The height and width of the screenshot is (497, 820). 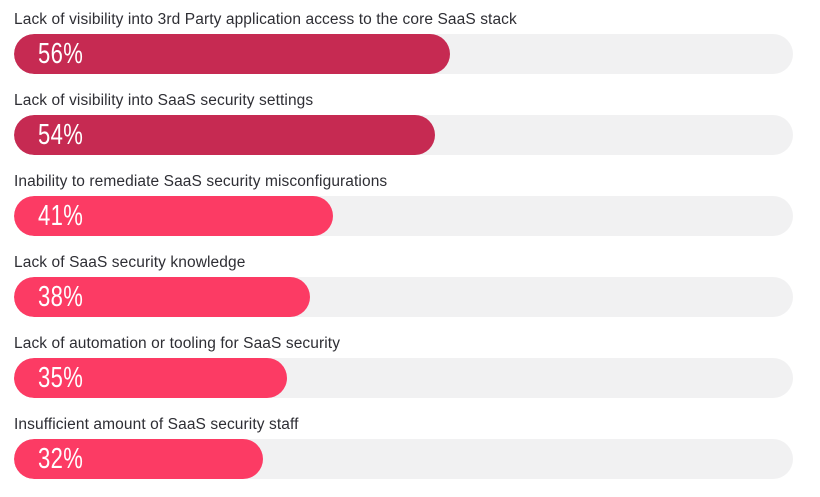 What do you see at coordinates (61, 215) in the screenshot?
I see `bar-value-label: 41%` at bounding box center [61, 215].